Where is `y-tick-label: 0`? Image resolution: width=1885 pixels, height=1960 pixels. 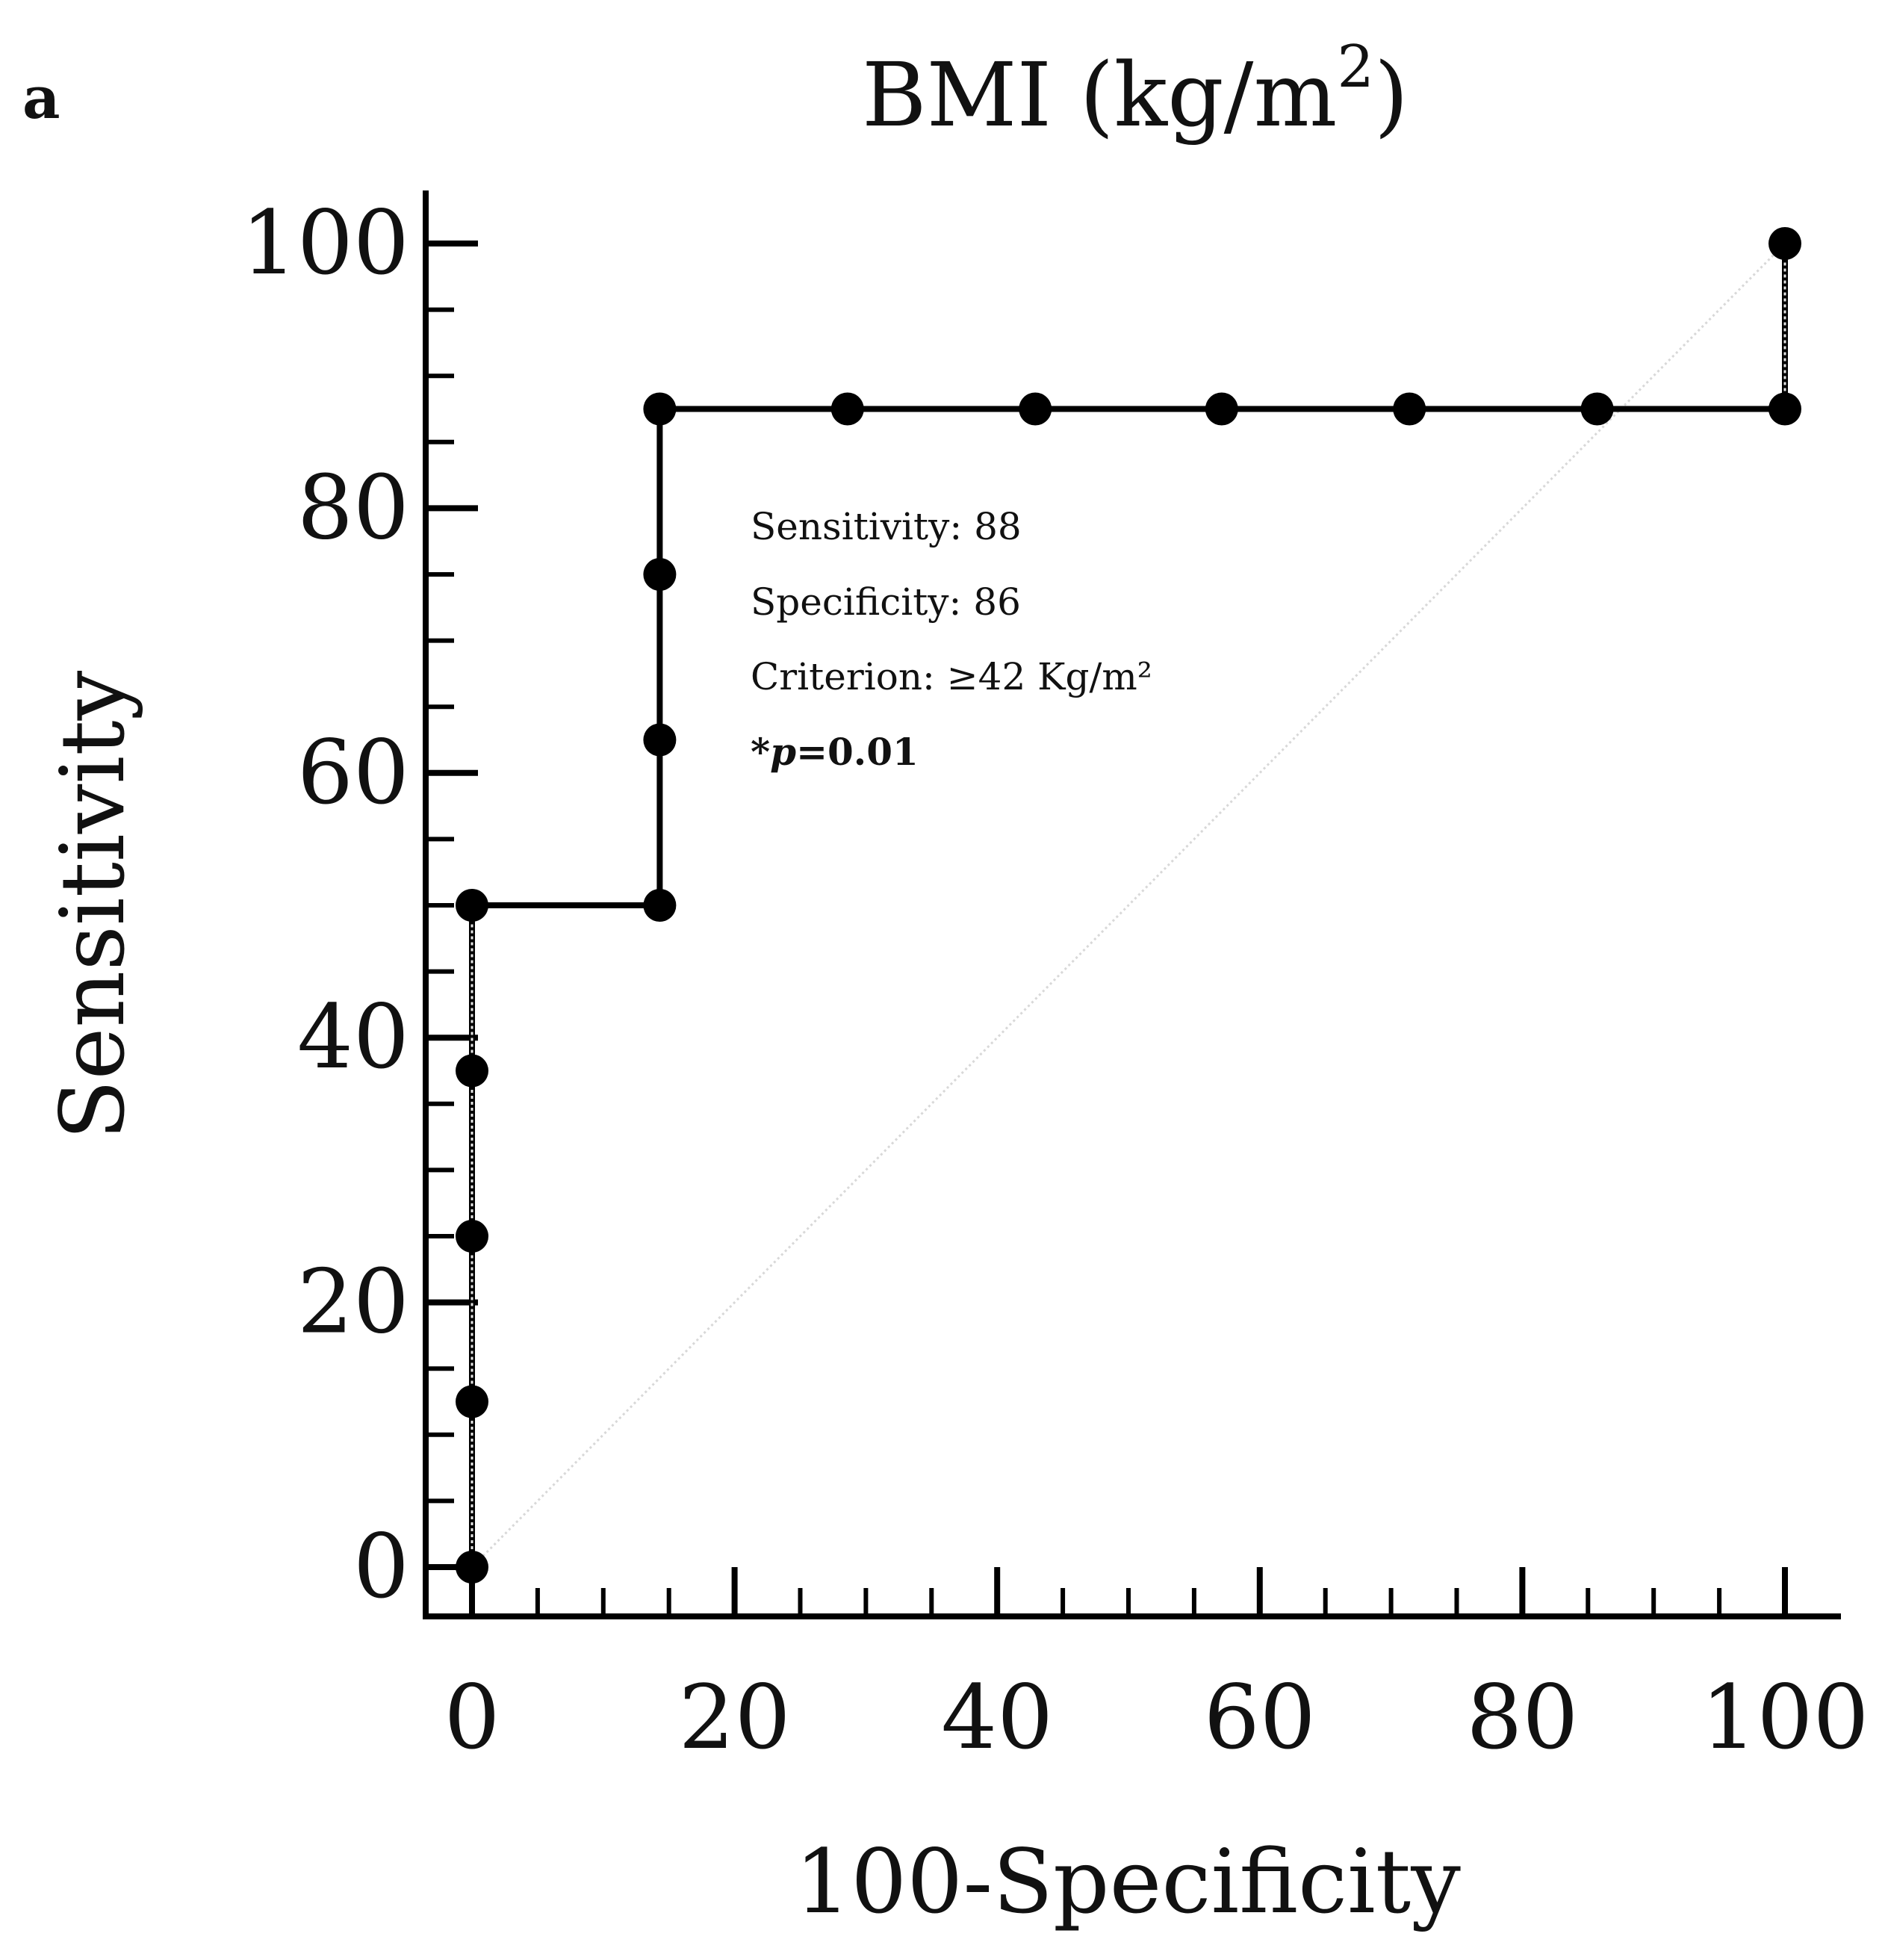 y-tick-label: 0 is located at coordinates (381, 1566).